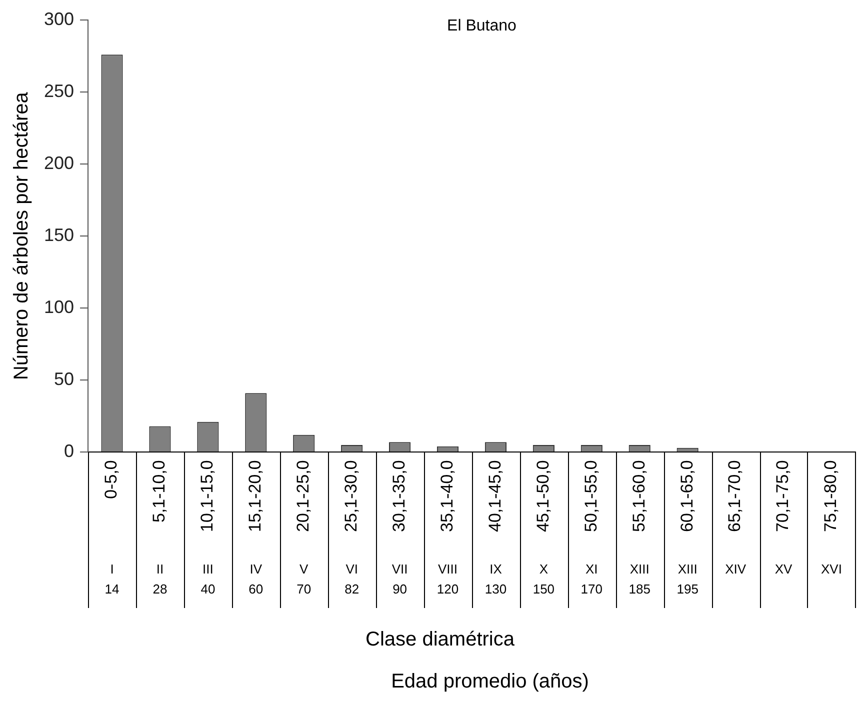 The width and height of the screenshot is (860, 715). What do you see at coordinates (447, 579) in the screenshot?
I see `text: VIII 120` at bounding box center [447, 579].